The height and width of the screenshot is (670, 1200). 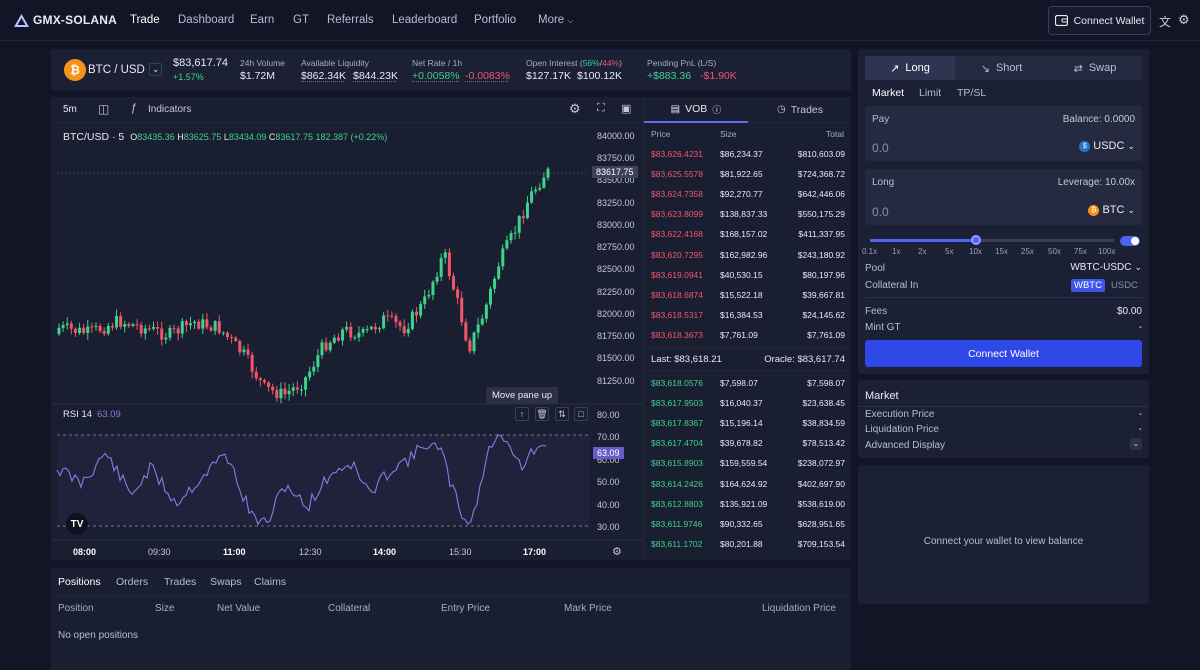 I want to click on row-size: $15,522.18, so click(x=741, y=294).